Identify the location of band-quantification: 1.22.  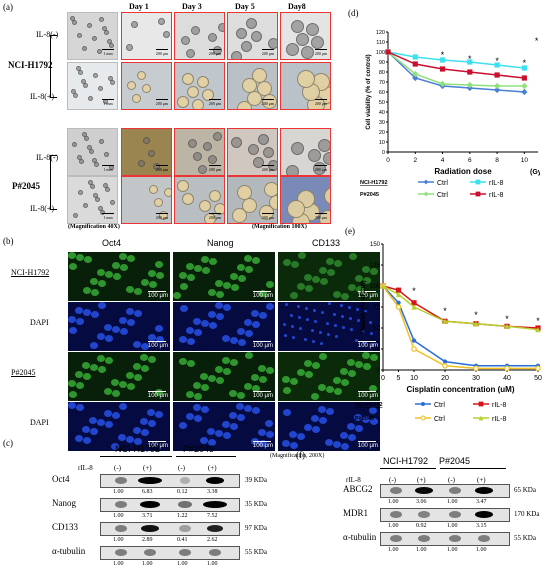
(182, 516).